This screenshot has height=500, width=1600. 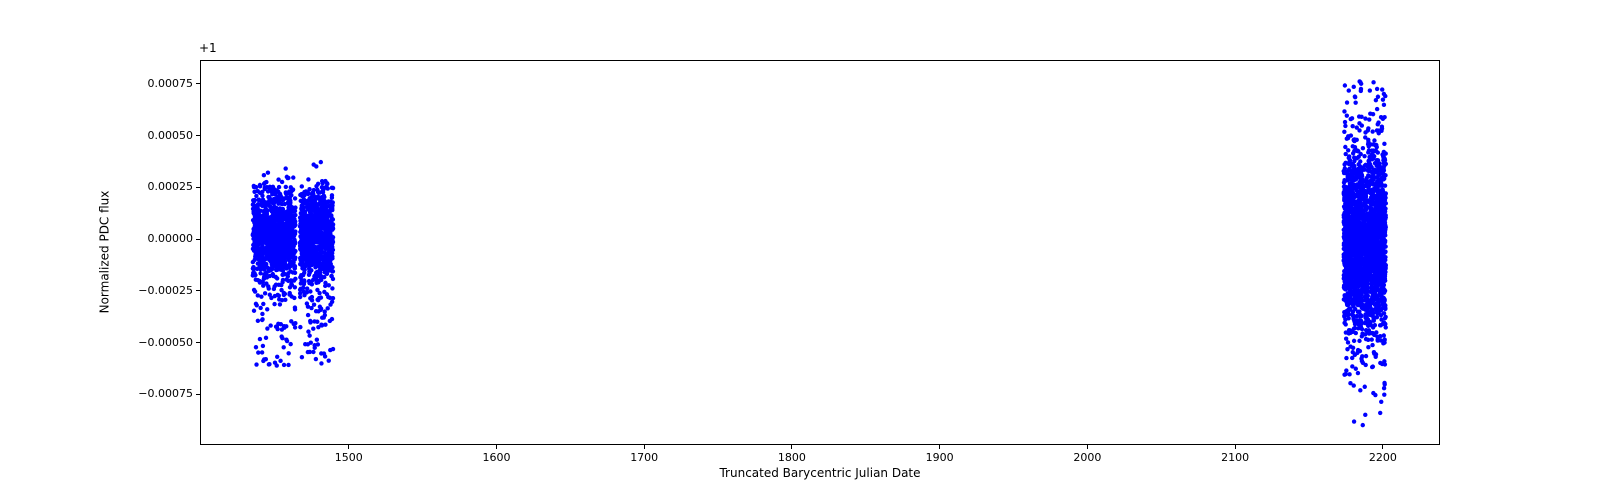 I want to click on x-tick-label: 1700, so click(x=644, y=457).